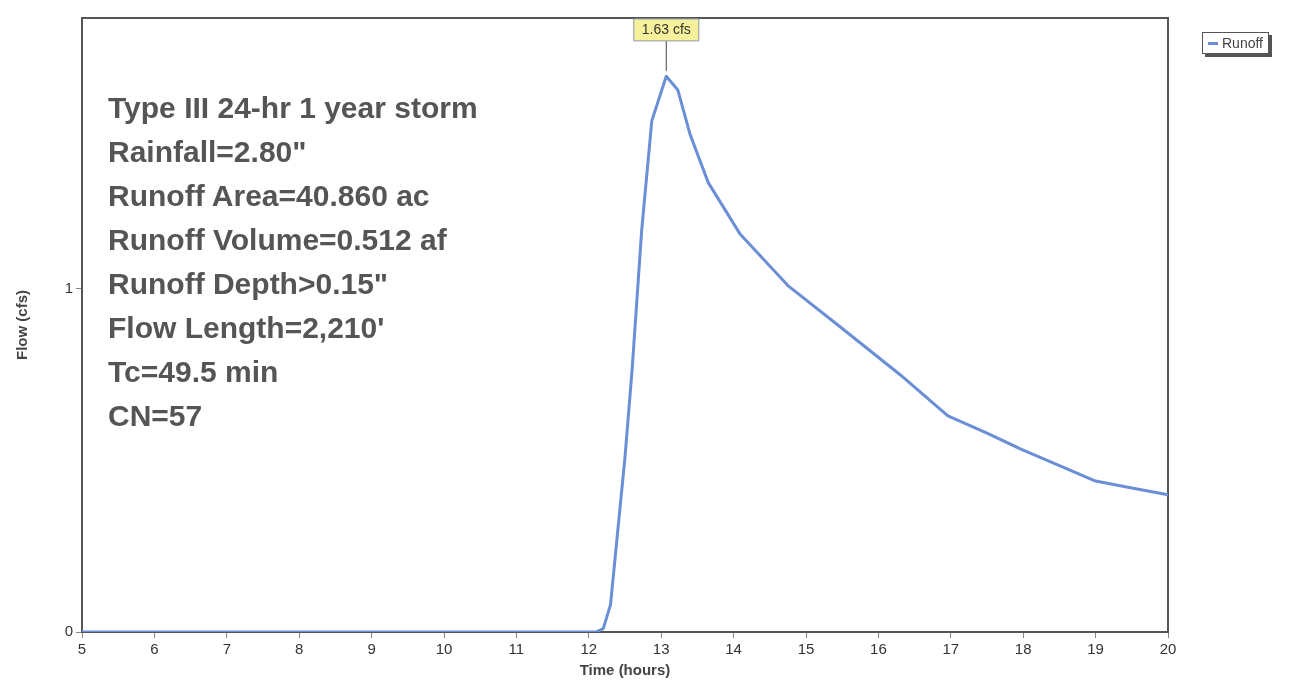  Describe the element at coordinates (155, 416) in the screenshot. I see `annotation: CN=57` at that location.